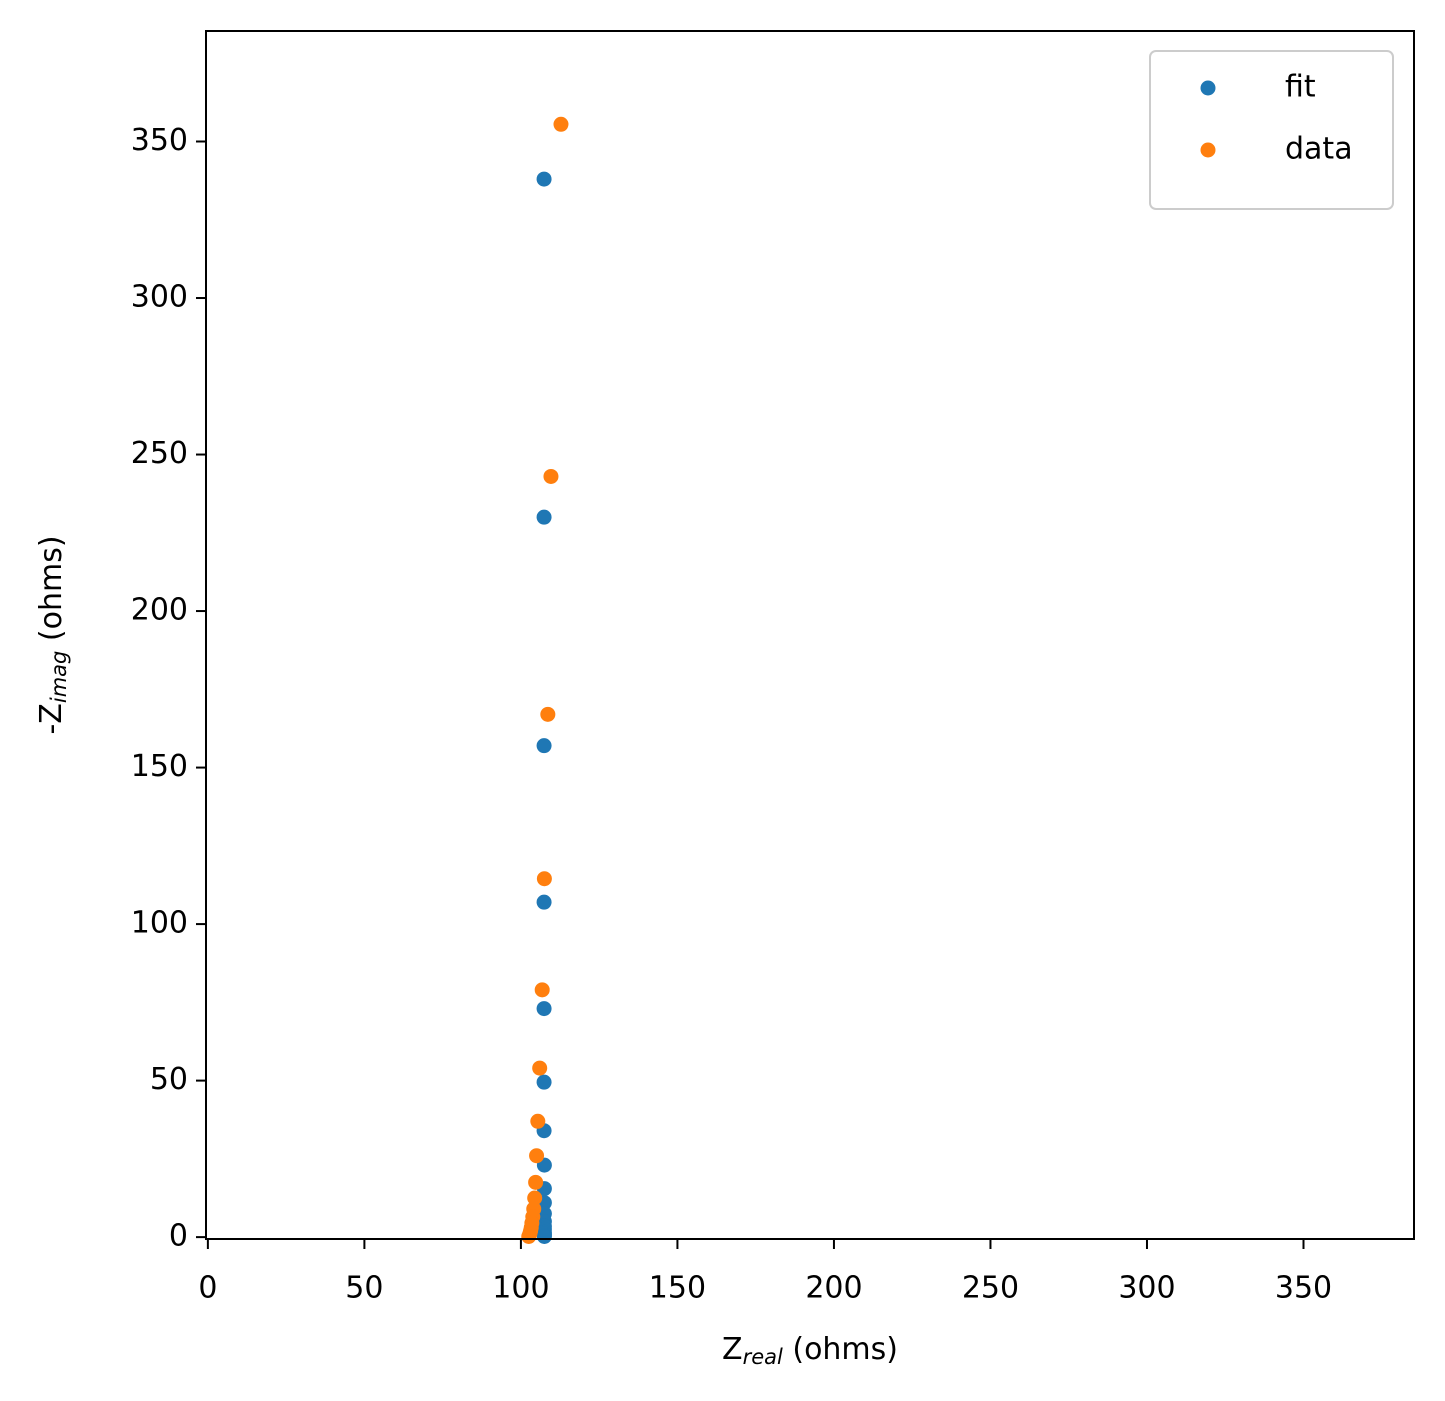 This screenshot has width=1445, height=1401. What do you see at coordinates (159, 766) in the screenshot?
I see `y-tick-label: 150` at bounding box center [159, 766].